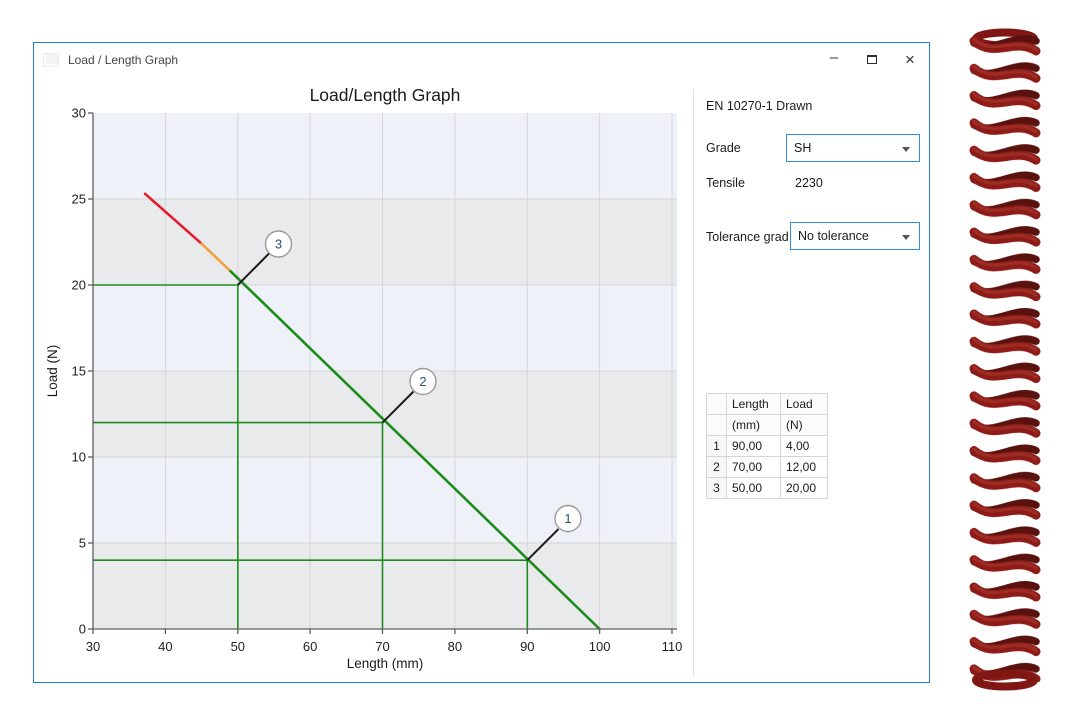  What do you see at coordinates (385, 95) in the screenshot?
I see `chart-title: Load/Length Graph` at bounding box center [385, 95].